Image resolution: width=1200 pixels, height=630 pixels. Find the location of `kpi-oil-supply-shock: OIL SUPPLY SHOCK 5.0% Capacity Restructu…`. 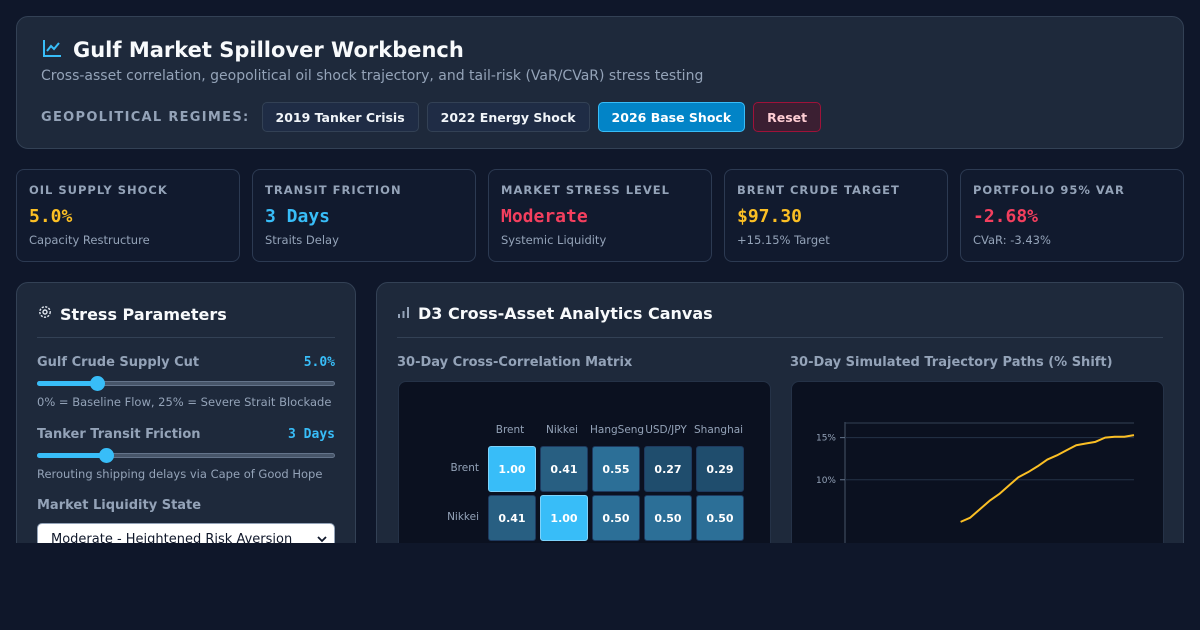

kpi-oil-supply-shock: OIL SUPPLY SHOCK 5.0% Capacity Restructu… is located at coordinates (128, 215).